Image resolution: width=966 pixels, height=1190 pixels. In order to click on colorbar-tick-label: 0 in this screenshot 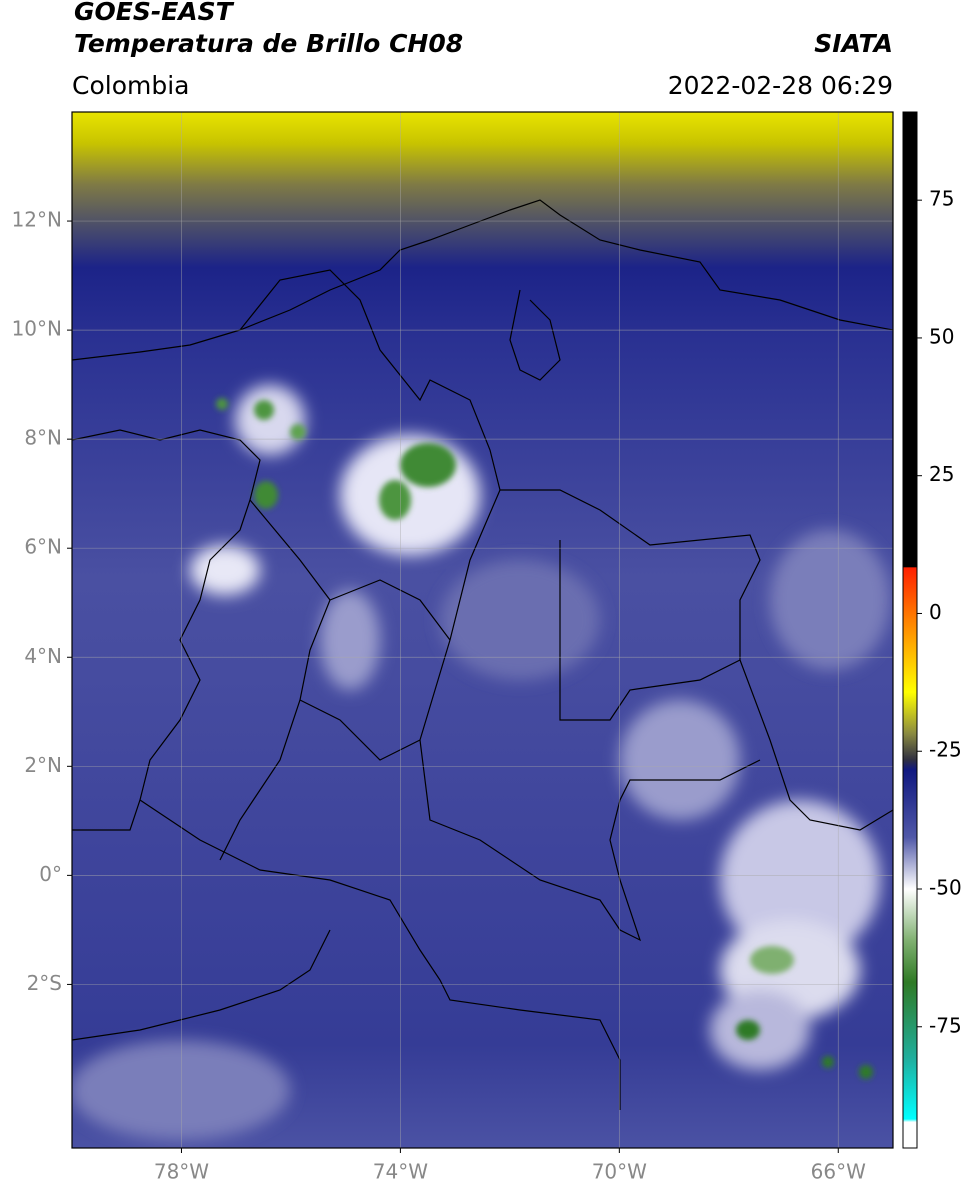, I will do `click(935, 612)`.